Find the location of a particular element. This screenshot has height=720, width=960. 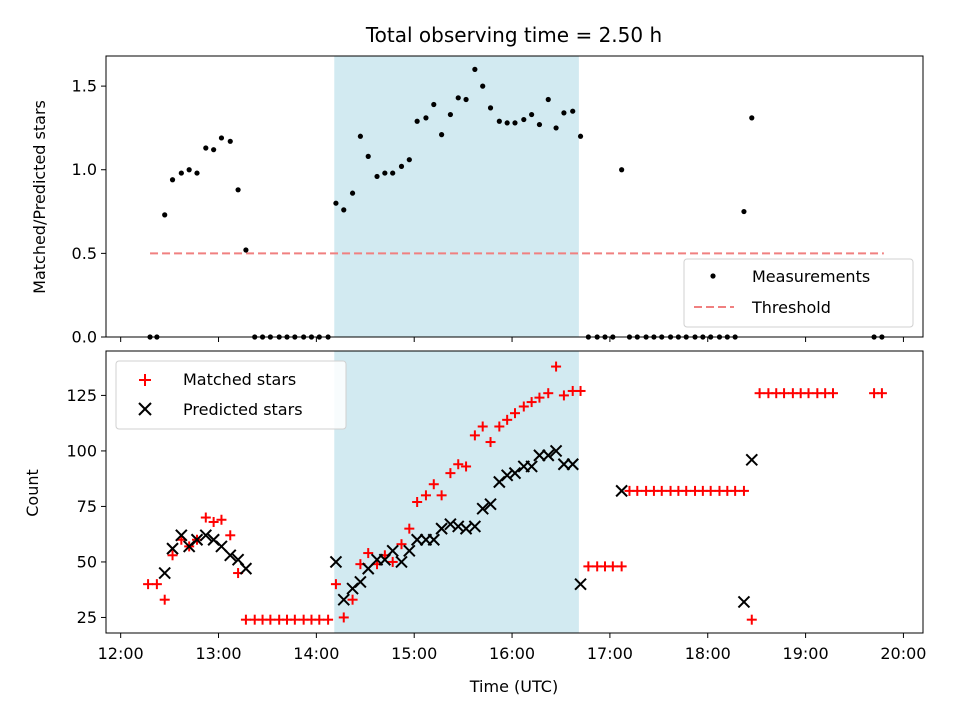

x-tick-label: 18:00 is located at coordinates (708, 653).